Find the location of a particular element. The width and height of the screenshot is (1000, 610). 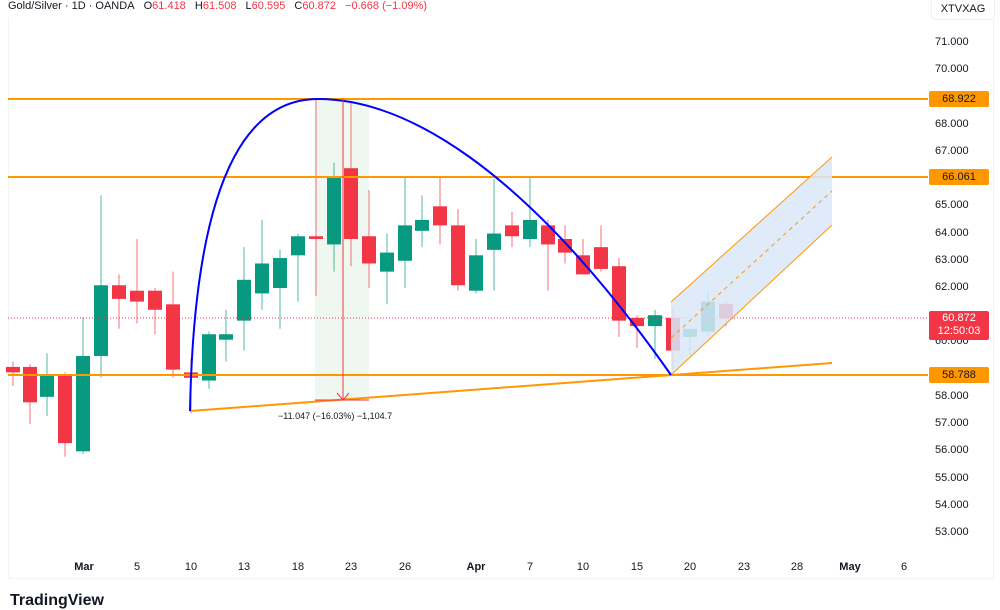

channel-lower is located at coordinates (751, 300).